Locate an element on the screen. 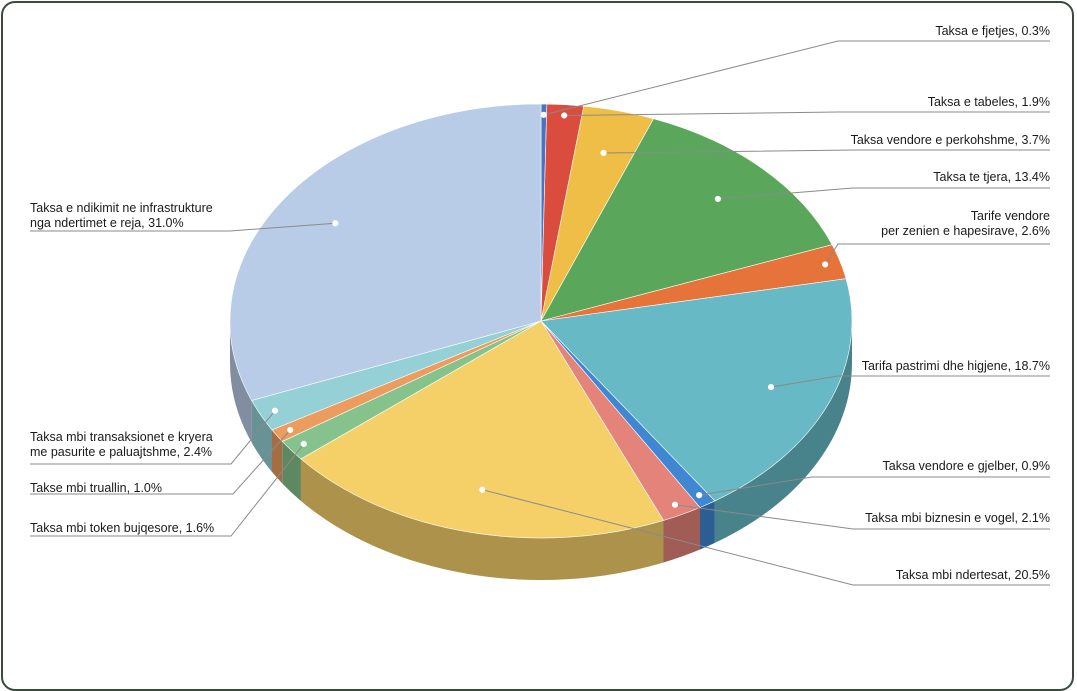 The height and width of the screenshot is (691, 1077). slice-label-line: Taksa mbi biznesin e vogel, 2.1% is located at coordinates (957, 518).